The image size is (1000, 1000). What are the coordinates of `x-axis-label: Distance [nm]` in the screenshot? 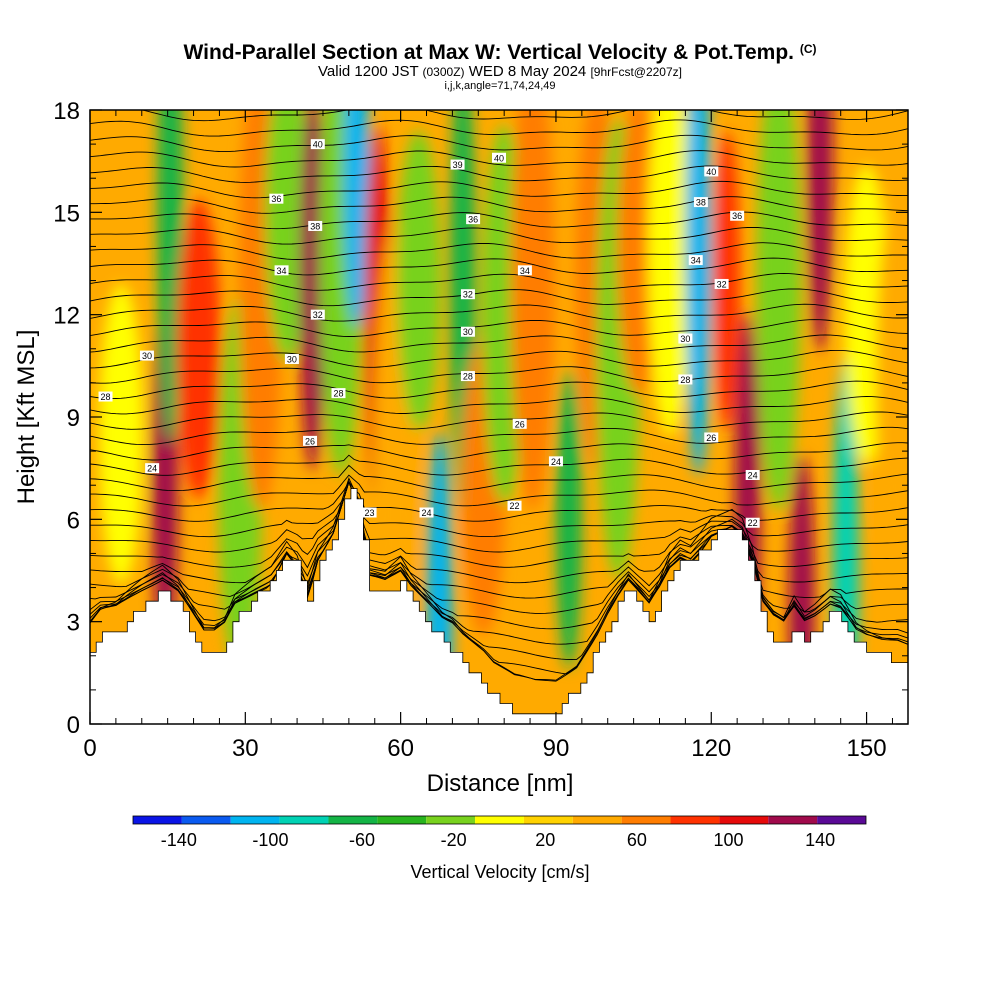 It's located at (500, 783).